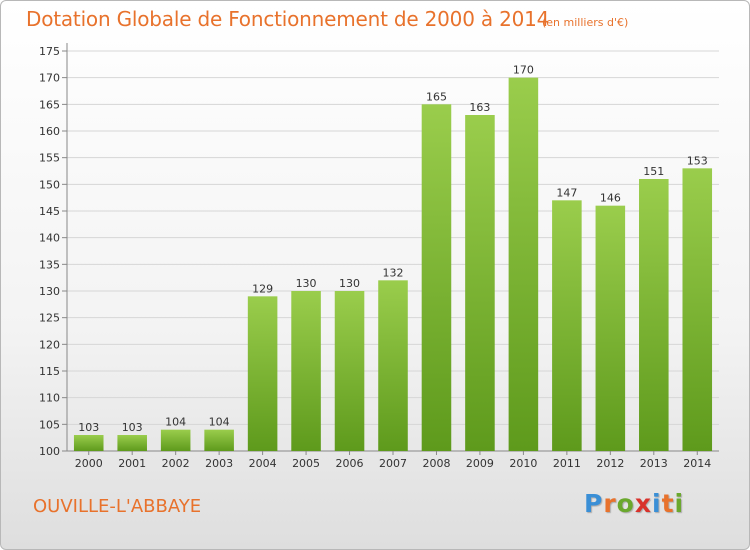 The width and height of the screenshot is (750, 550). Describe the element at coordinates (567, 325) in the screenshot. I see `bar-2011` at that location.